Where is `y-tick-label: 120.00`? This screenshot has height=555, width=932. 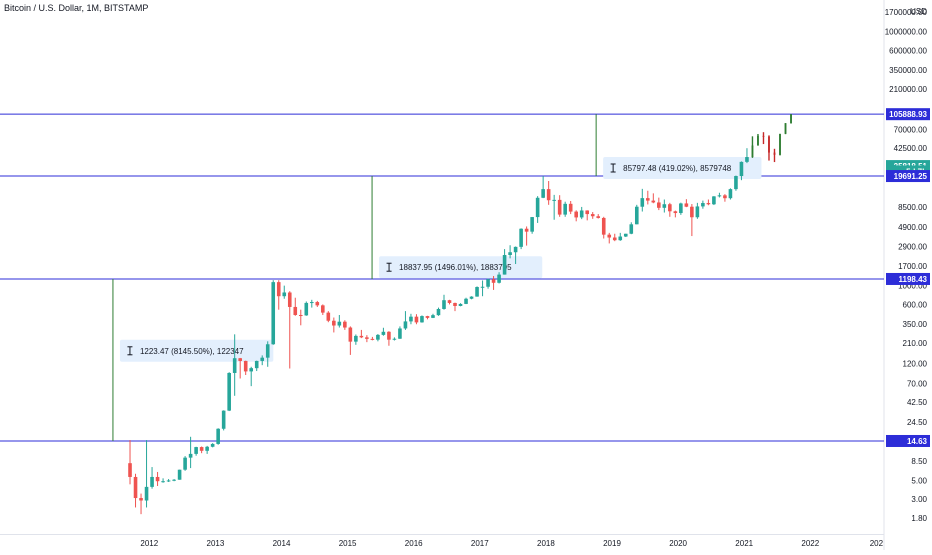
y-tick-label: 120.00 is located at coordinates (915, 364).